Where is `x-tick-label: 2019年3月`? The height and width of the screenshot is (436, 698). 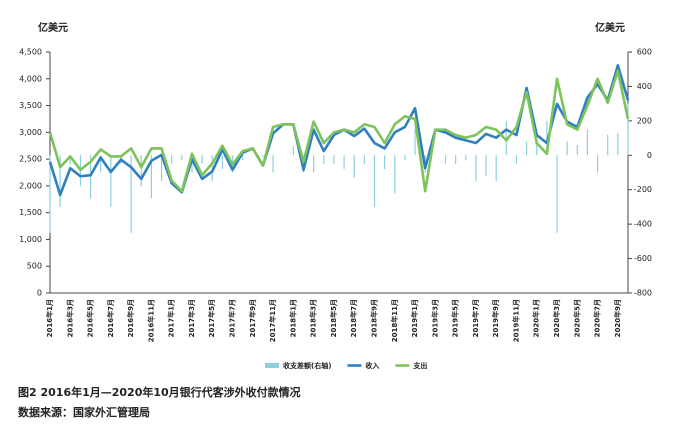 x-tick-label: 2019年3月 is located at coordinates (434, 318).